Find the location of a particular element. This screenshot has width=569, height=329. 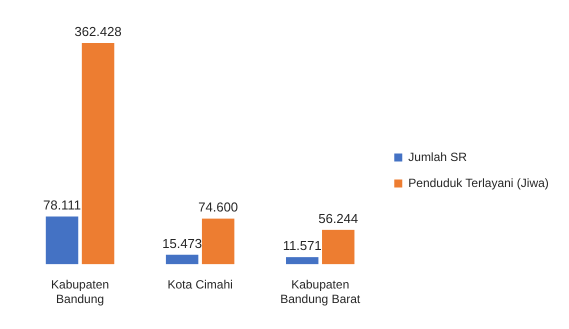

x-tick-label: Kabupaten Bandung Barat is located at coordinates (320, 292).